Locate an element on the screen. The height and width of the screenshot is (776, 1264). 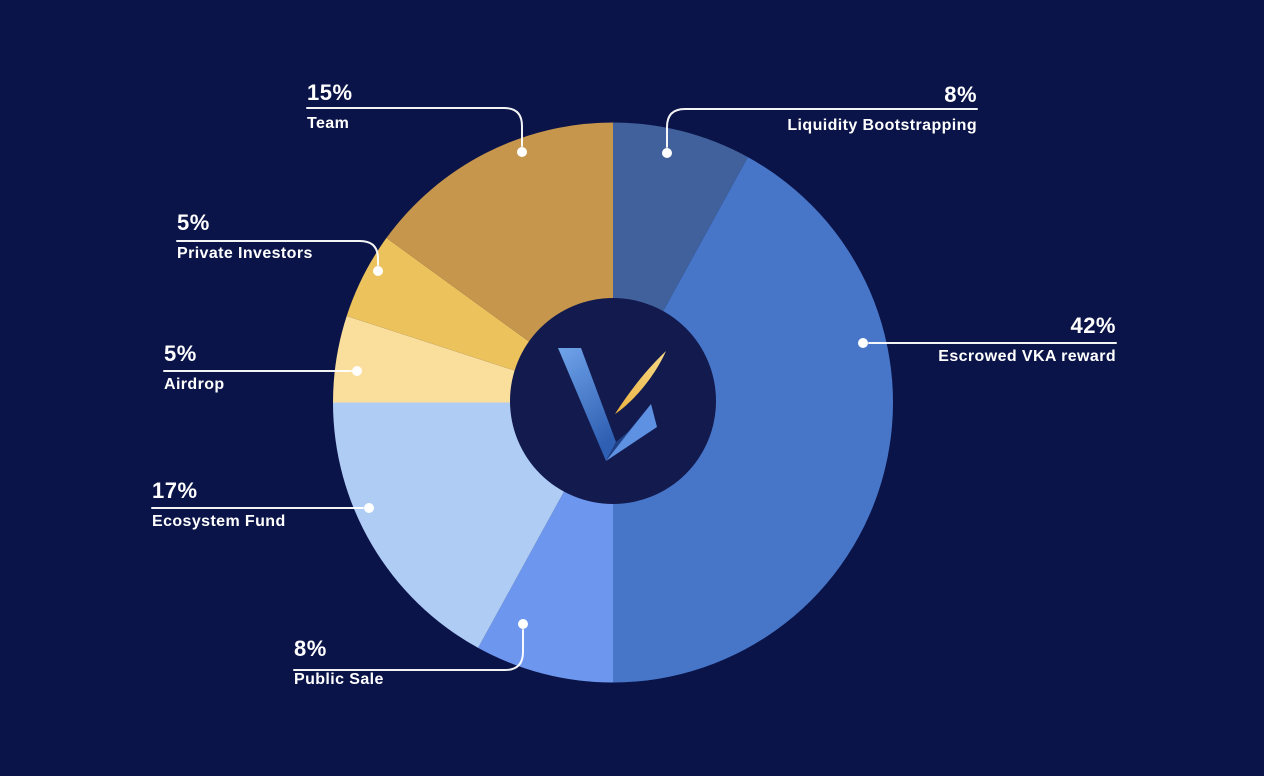
callout-escrowed-vka-reward-percent: 42% is located at coordinates (1093, 325).